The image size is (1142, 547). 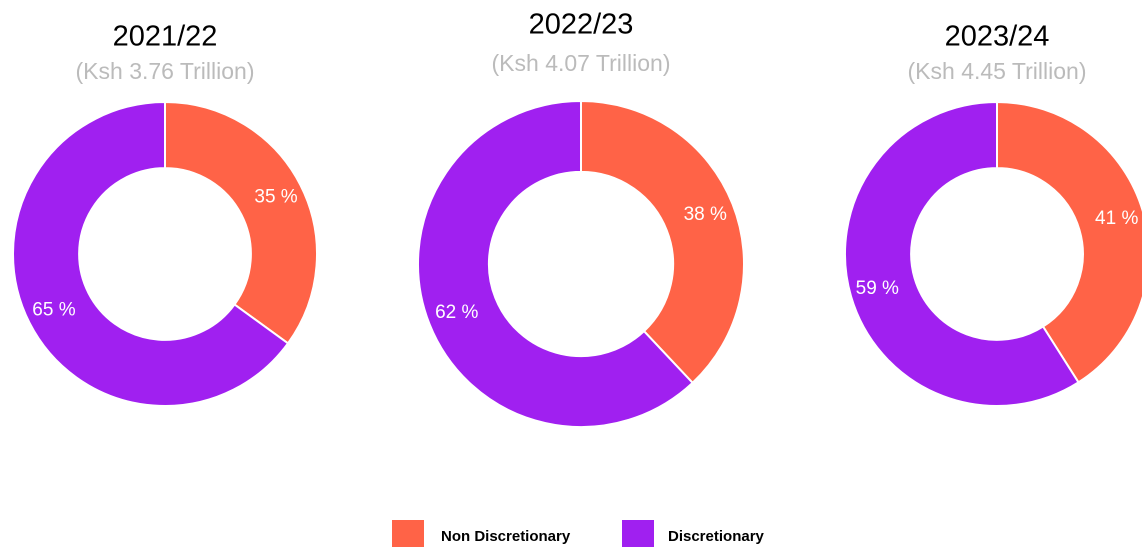 What do you see at coordinates (705, 214) in the screenshot?
I see `data-label: 38 %` at bounding box center [705, 214].